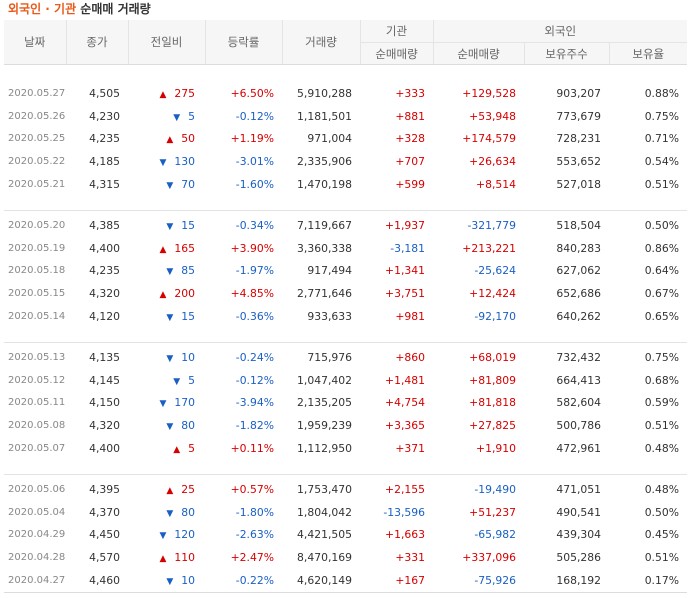 Image resolution: width=691 pixels, height=598 pixels. I want to click on header-institution-group: 기관, so click(397, 31).